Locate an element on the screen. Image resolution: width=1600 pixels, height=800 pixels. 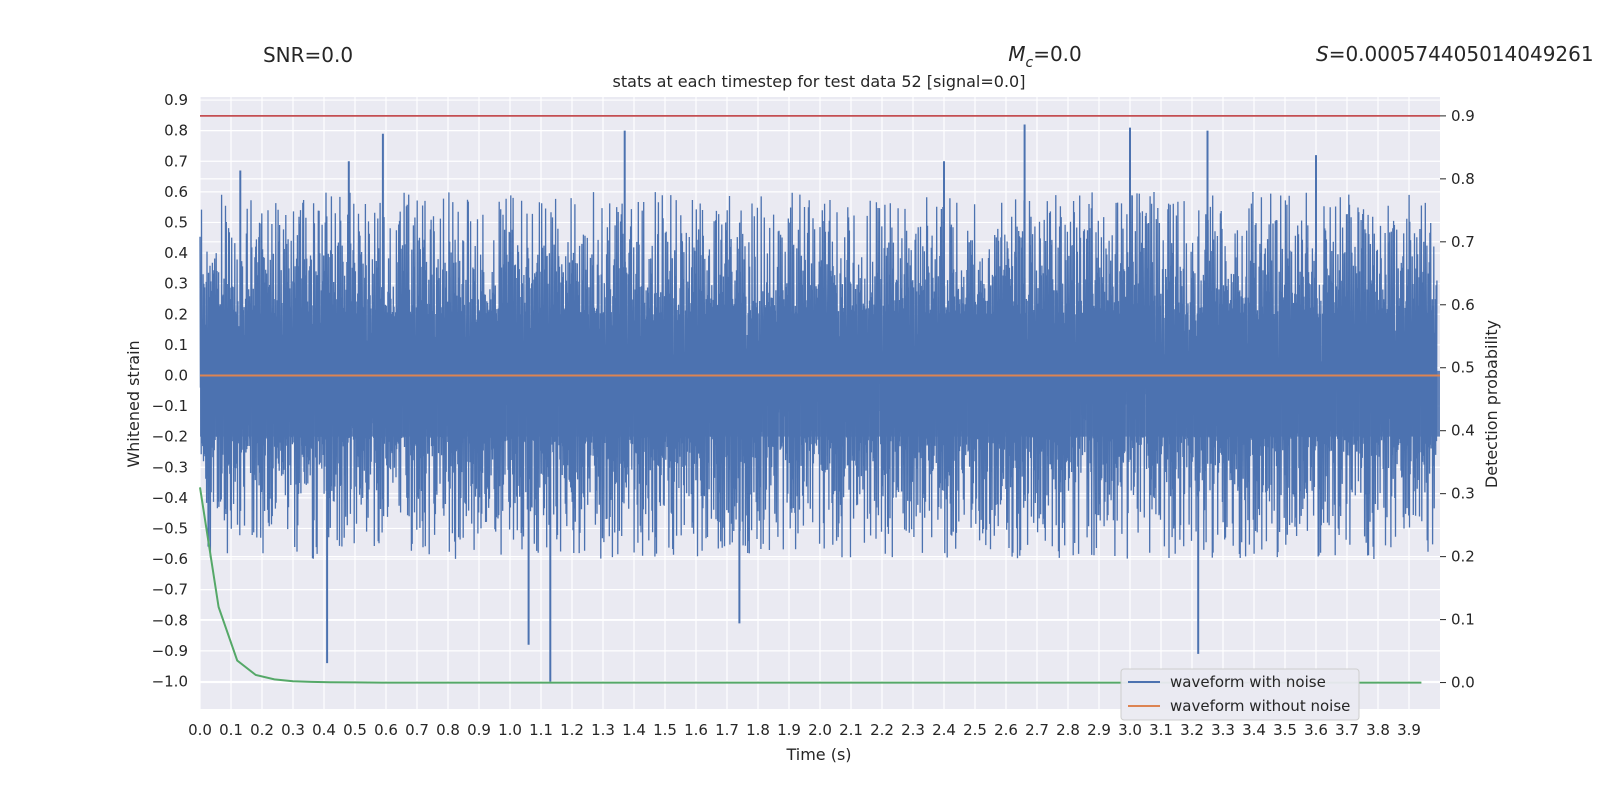
y-tick-label: 0.9 is located at coordinates (176, 100).